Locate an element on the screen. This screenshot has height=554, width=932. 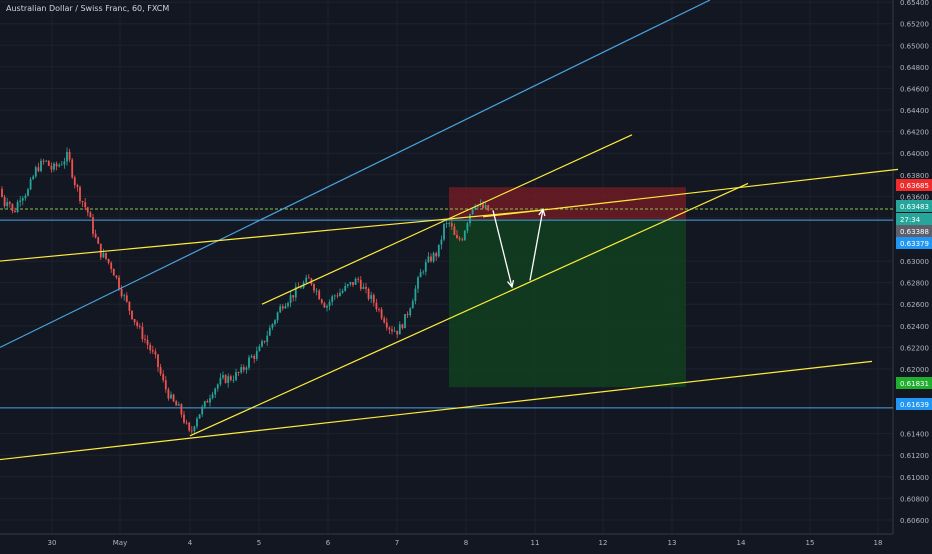
x-tick-label: 30 is located at coordinates (52, 543).